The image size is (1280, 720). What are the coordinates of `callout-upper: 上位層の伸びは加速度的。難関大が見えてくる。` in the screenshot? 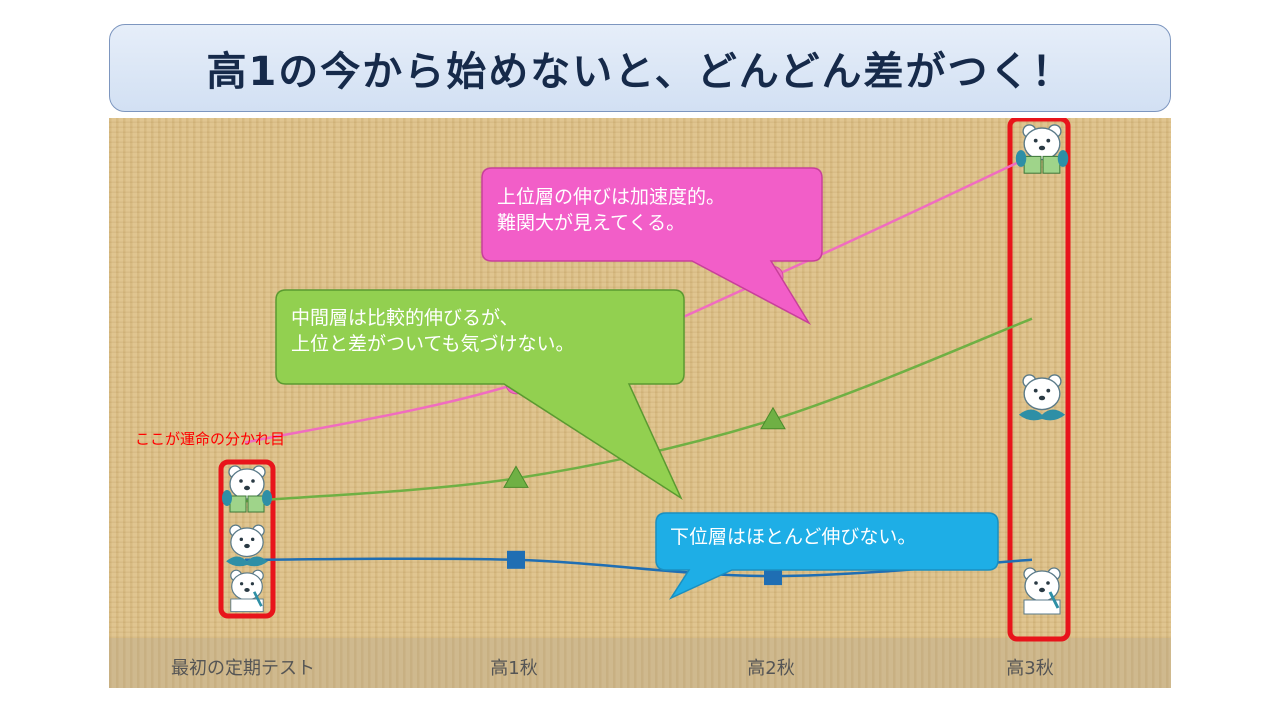 It's located at (652, 246).